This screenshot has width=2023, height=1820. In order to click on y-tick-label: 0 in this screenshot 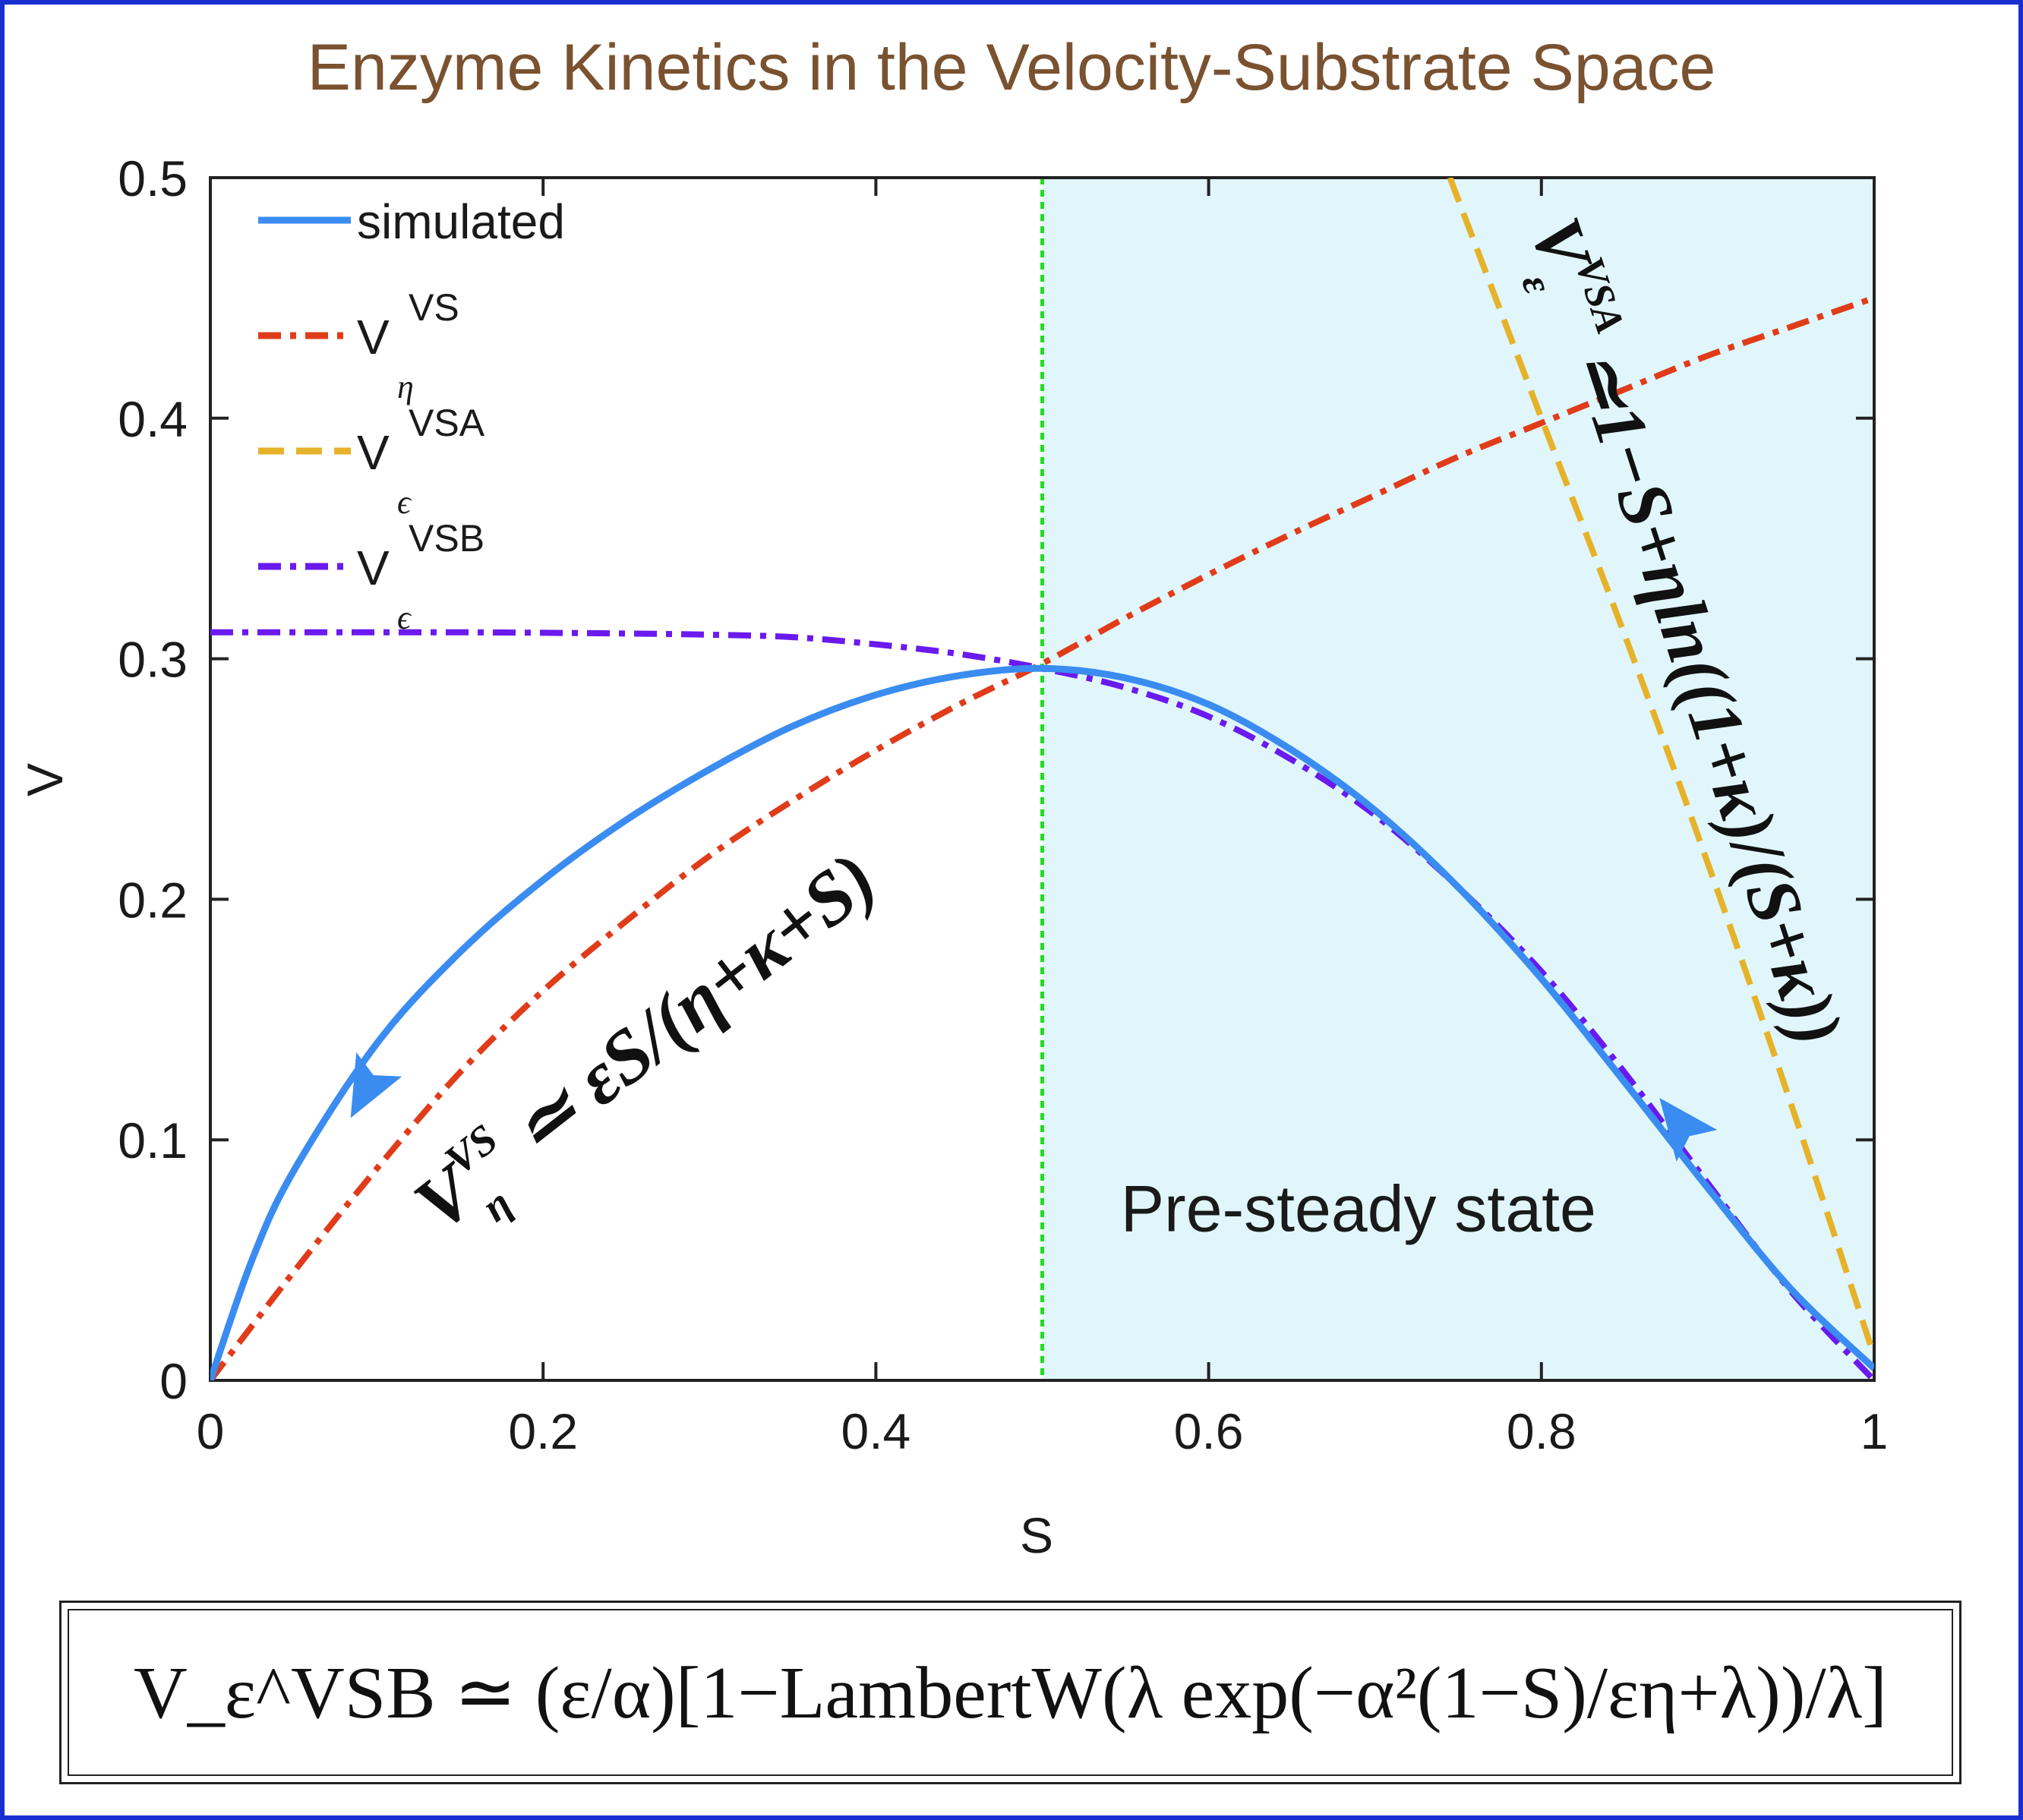, I will do `click(173, 1381)`.